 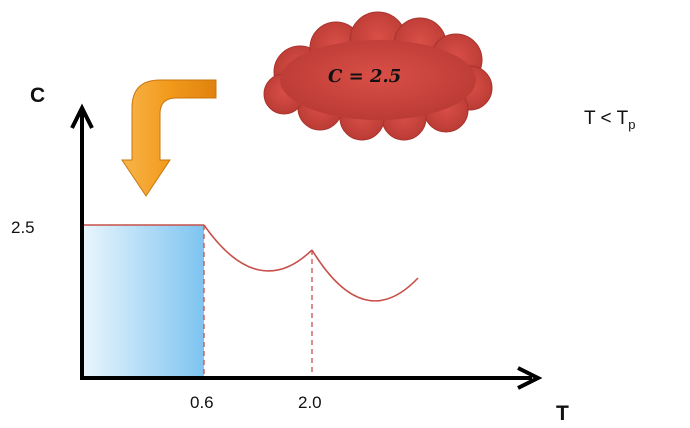 I want to click on shaded-region, so click(x=143, y=301).